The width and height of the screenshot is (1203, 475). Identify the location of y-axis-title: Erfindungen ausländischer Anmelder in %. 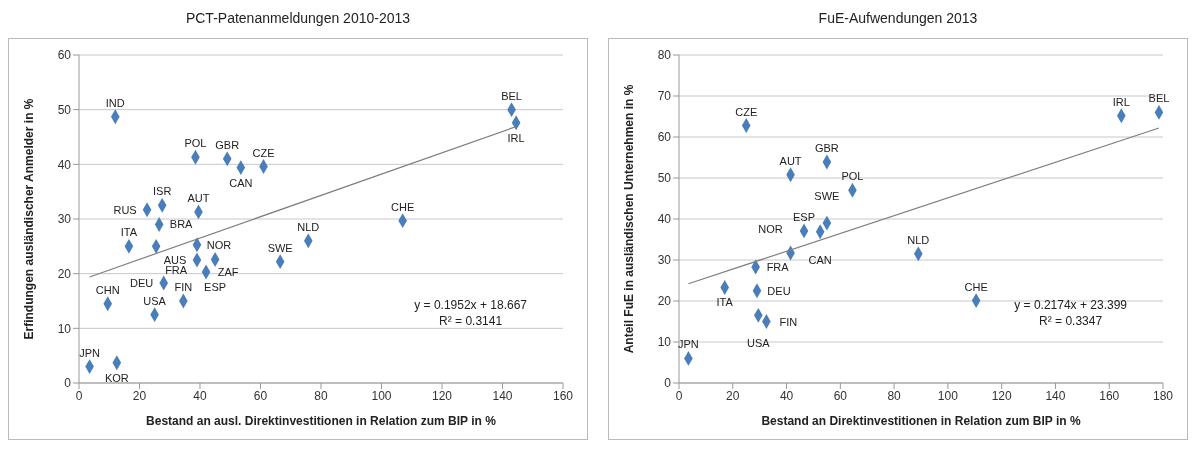
(29, 219).